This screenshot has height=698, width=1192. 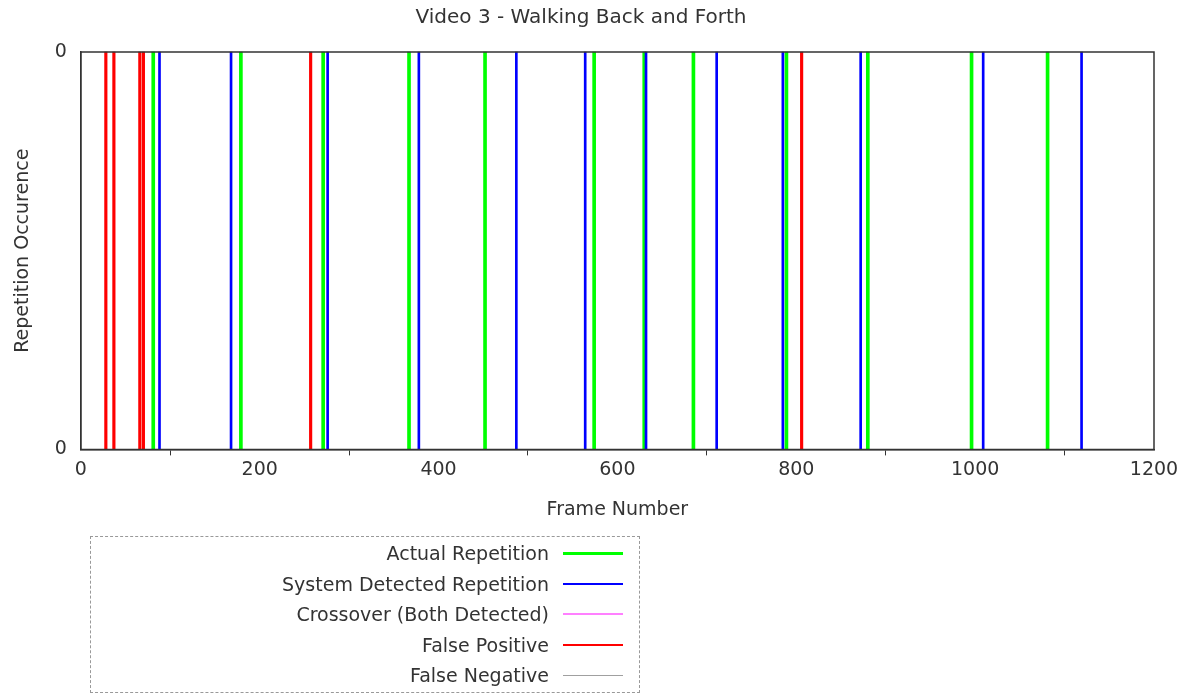 What do you see at coordinates (975, 467) in the screenshot?
I see `x-tick-label: 1000` at bounding box center [975, 467].